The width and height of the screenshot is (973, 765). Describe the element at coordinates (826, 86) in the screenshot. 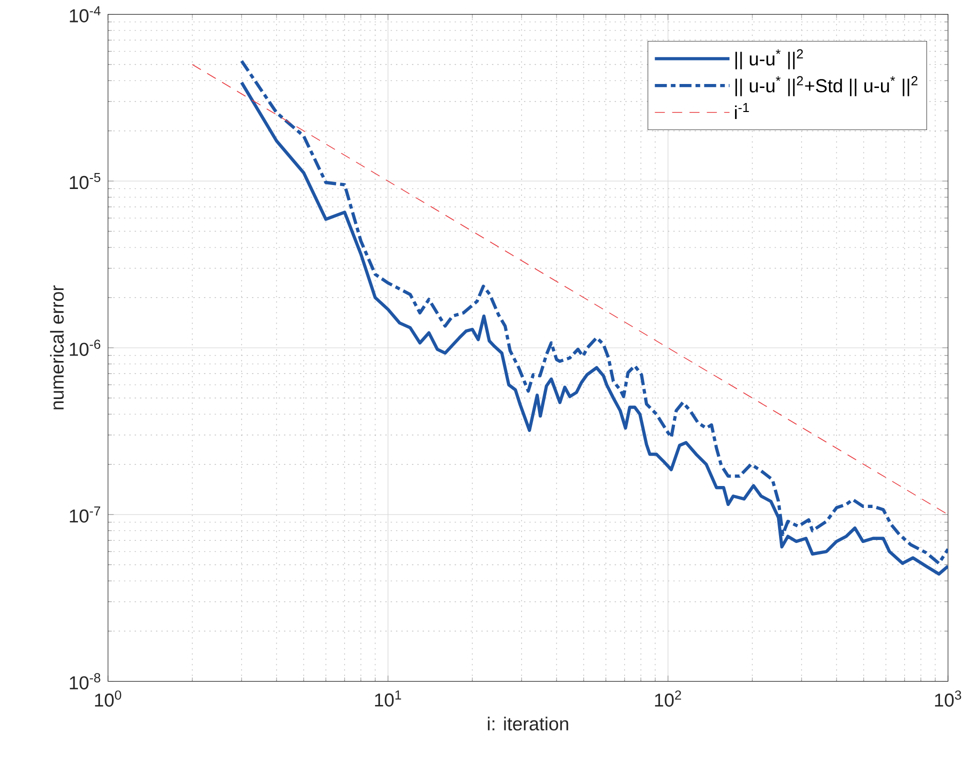

I see `legend-label: || u-u$^{*}$ ||$^{2}$+Std || u-u$^{*}$ ||$^{2}$` at that location.